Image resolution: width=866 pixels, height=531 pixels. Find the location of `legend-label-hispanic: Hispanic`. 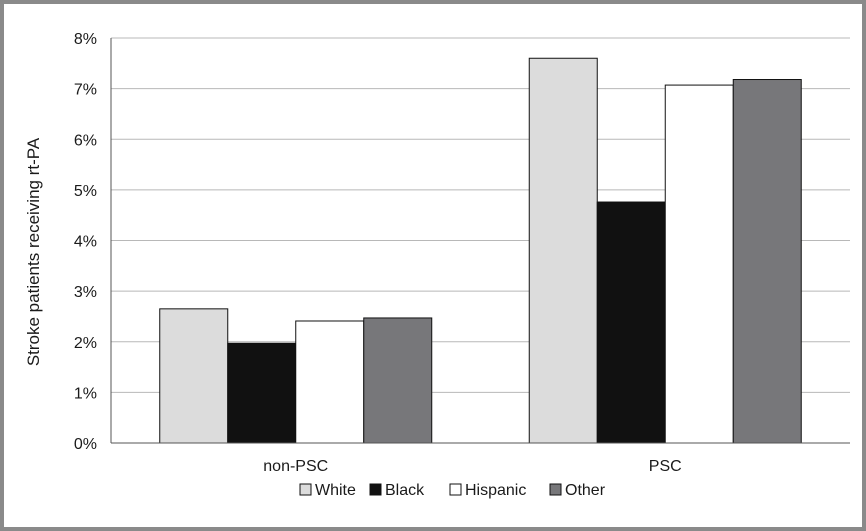

legend-label-hispanic: Hispanic is located at coordinates (495, 490).